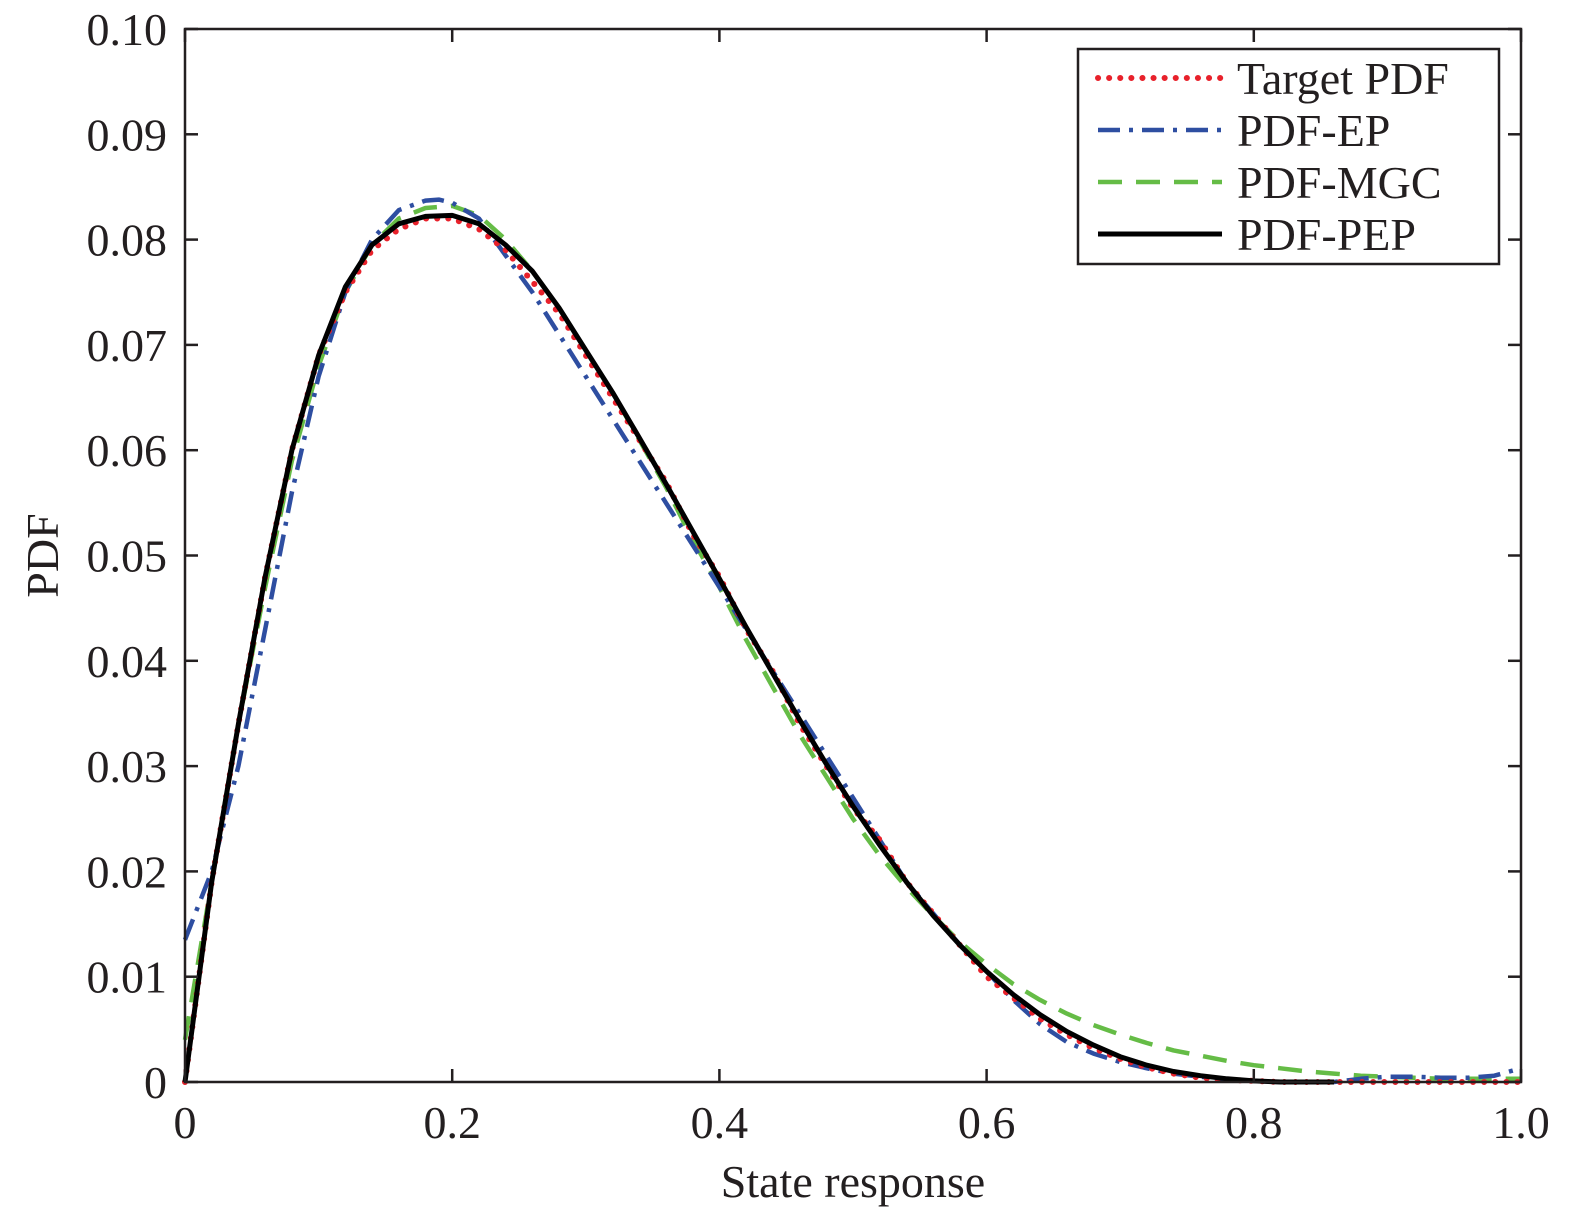 The height and width of the screenshot is (1220, 1575). I want to click on legend: Target PDF PDF-EP PDF-MGC PDF-PEP, so click(1288, 156).